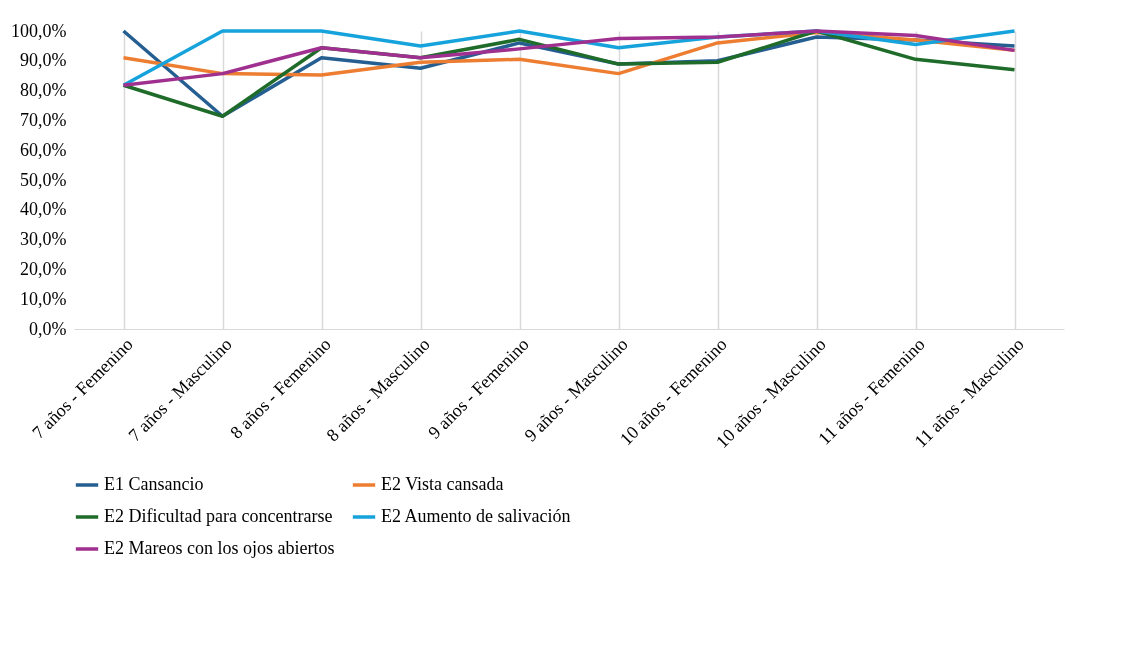 The image size is (1134, 663). I want to click on y-tick-label: 90,0%, so click(43, 60).